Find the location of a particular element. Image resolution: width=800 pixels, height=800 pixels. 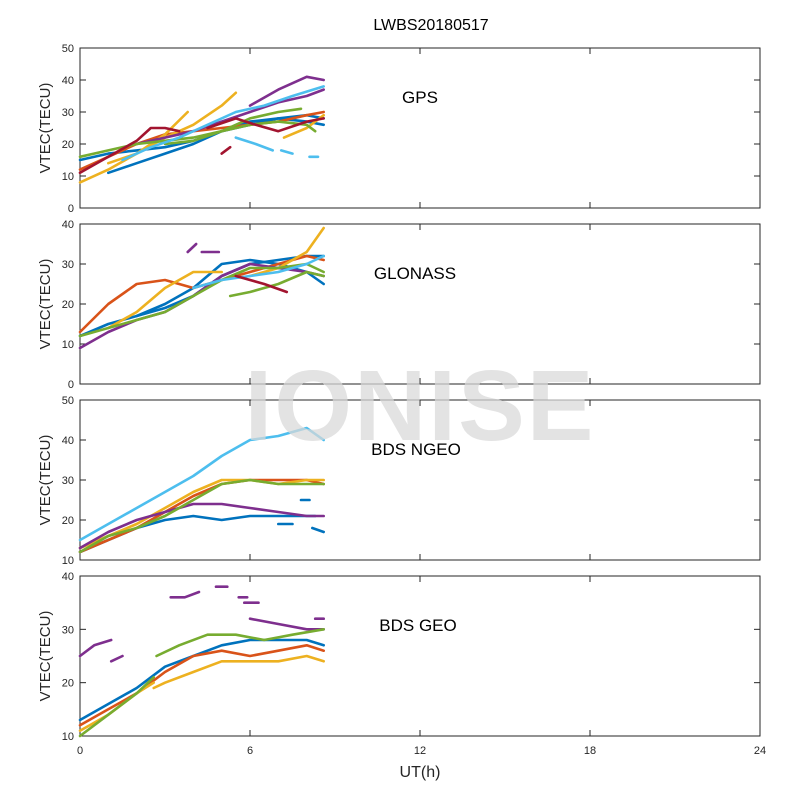

x-tick-label: 18 is located at coordinates (590, 751).